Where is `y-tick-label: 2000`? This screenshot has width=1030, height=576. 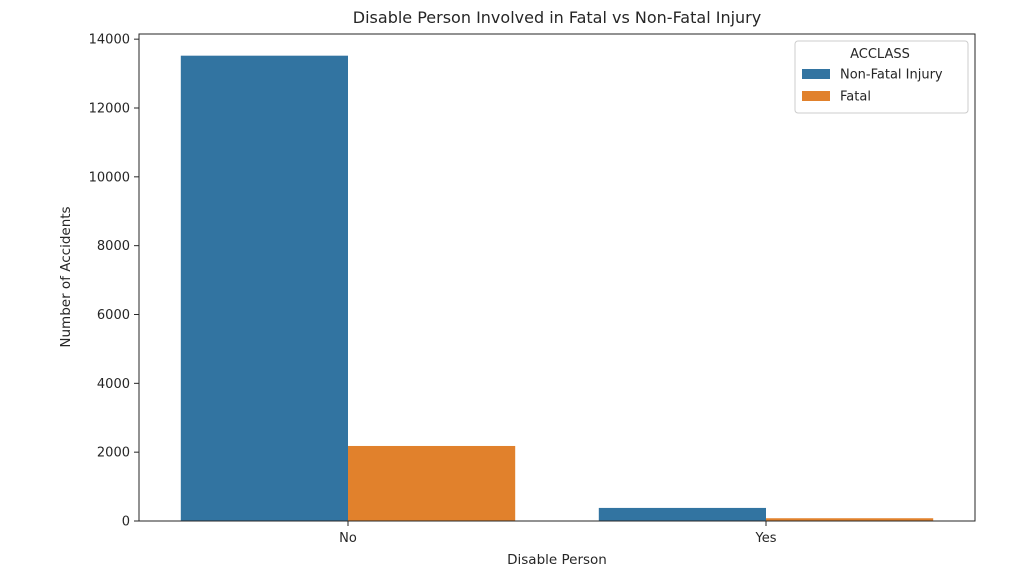
y-tick-label: 2000 is located at coordinates (113, 453).